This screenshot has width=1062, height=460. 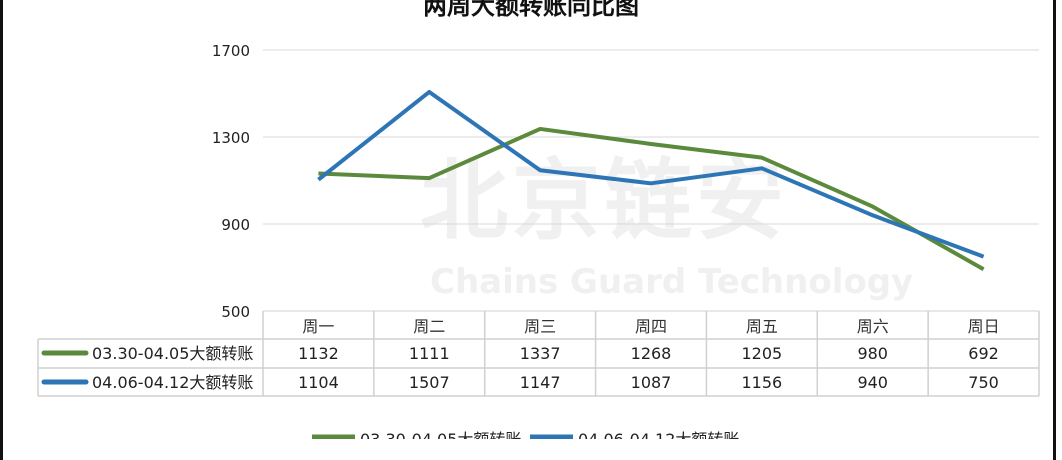 I want to click on table-value: 1205, so click(x=761, y=353).